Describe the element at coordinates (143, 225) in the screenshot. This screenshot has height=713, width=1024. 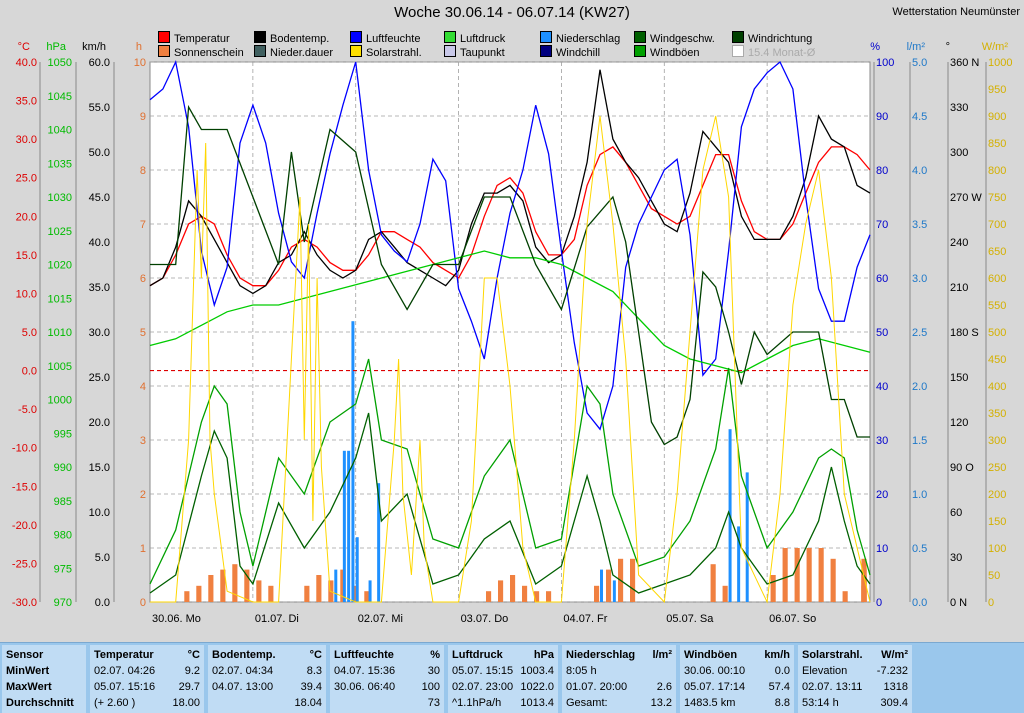
I see `sun-axis-label: 7` at that location.